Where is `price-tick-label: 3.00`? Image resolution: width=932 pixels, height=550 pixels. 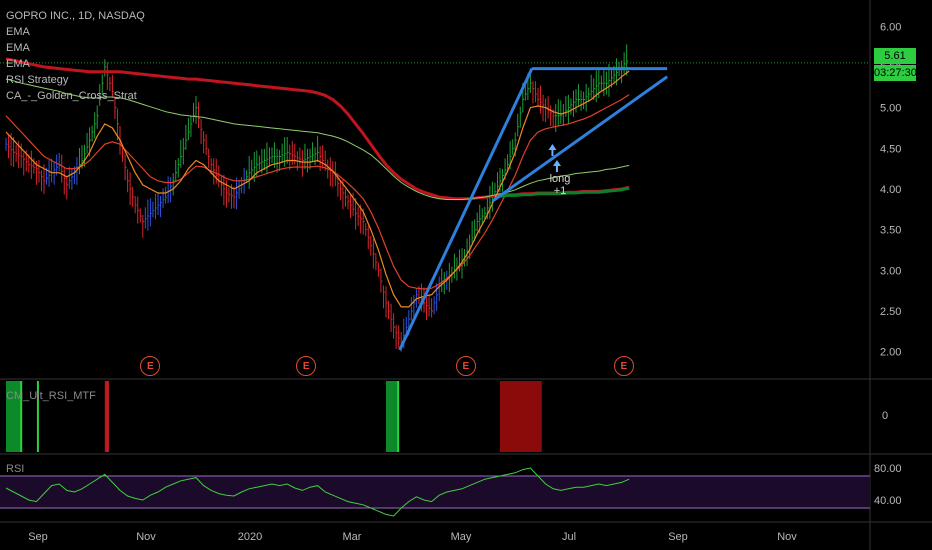
price-tick-label: 3.00 is located at coordinates (890, 271).